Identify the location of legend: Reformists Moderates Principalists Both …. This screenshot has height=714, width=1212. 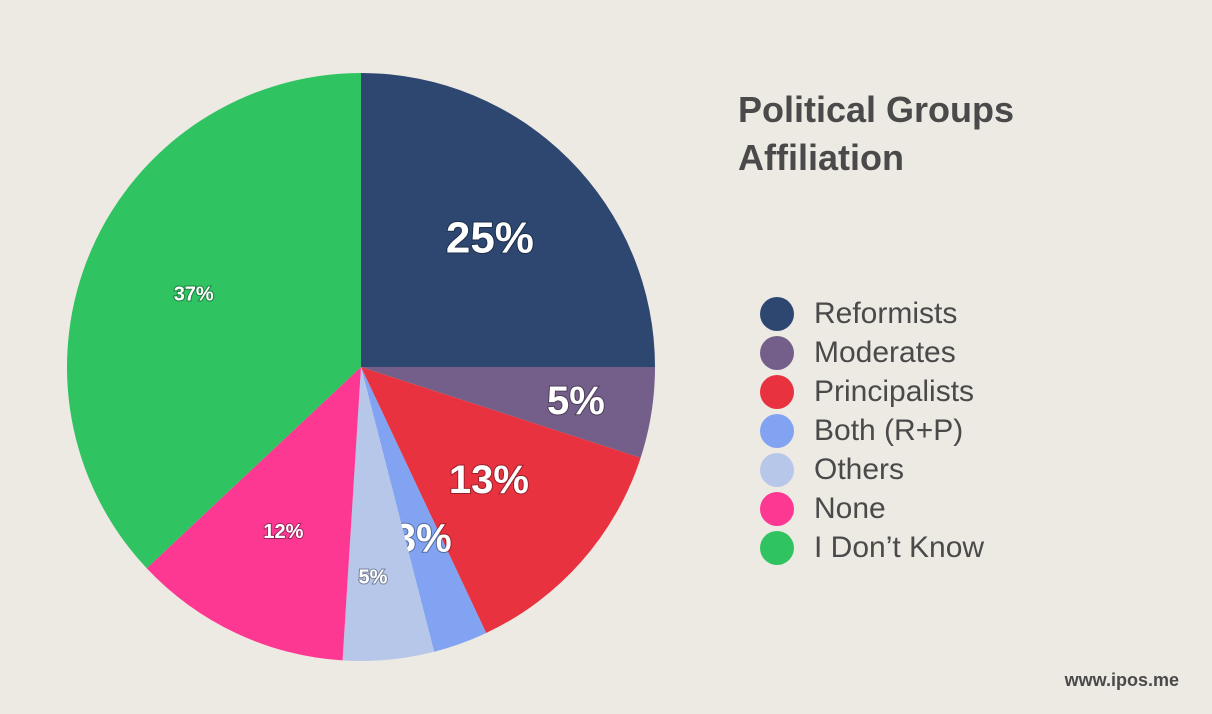
(872, 430).